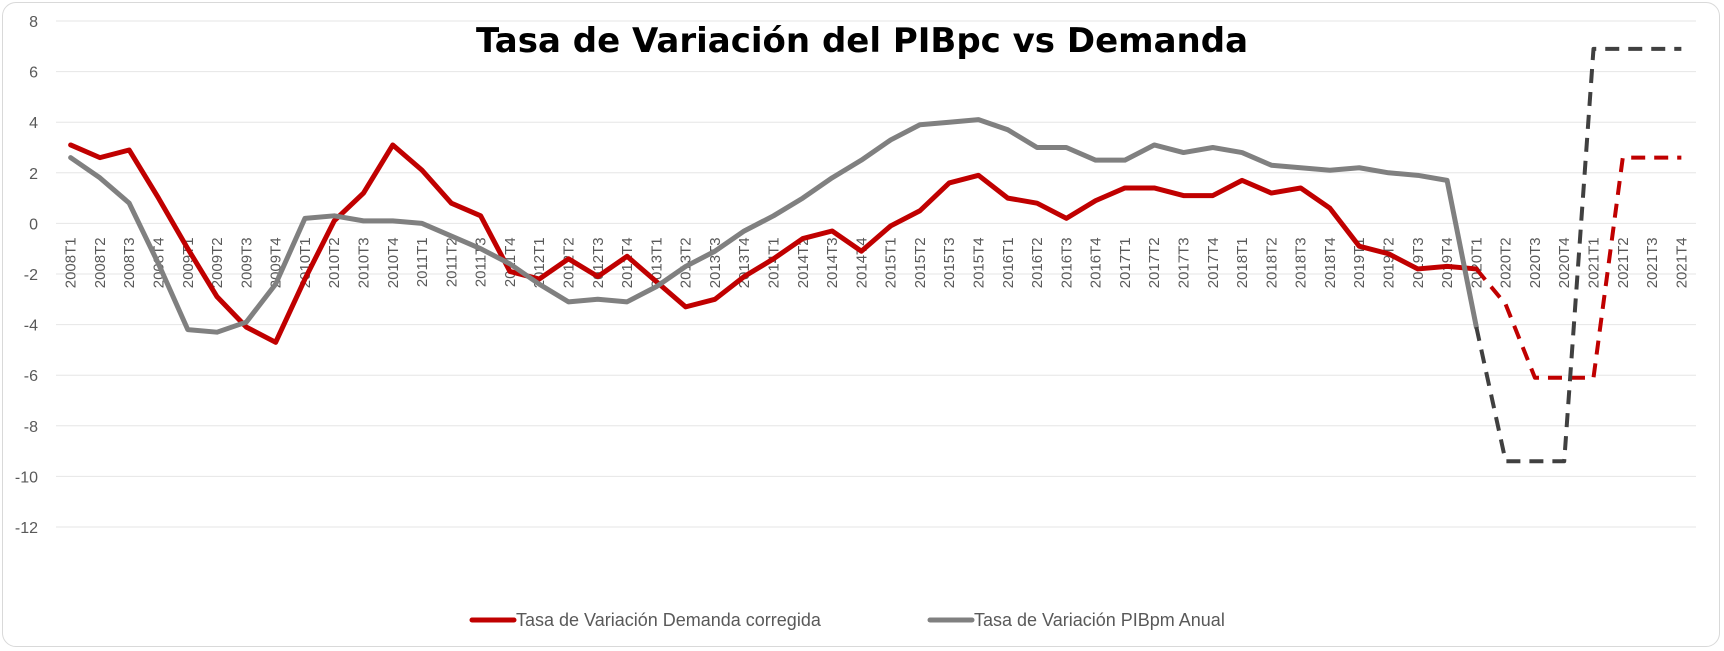 The width and height of the screenshot is (1724, 651). What do you see at coordinates (1476, 262) in the screenshot?
I see `x-tick-label: 2020T1` at bounding box center [1476, 262].